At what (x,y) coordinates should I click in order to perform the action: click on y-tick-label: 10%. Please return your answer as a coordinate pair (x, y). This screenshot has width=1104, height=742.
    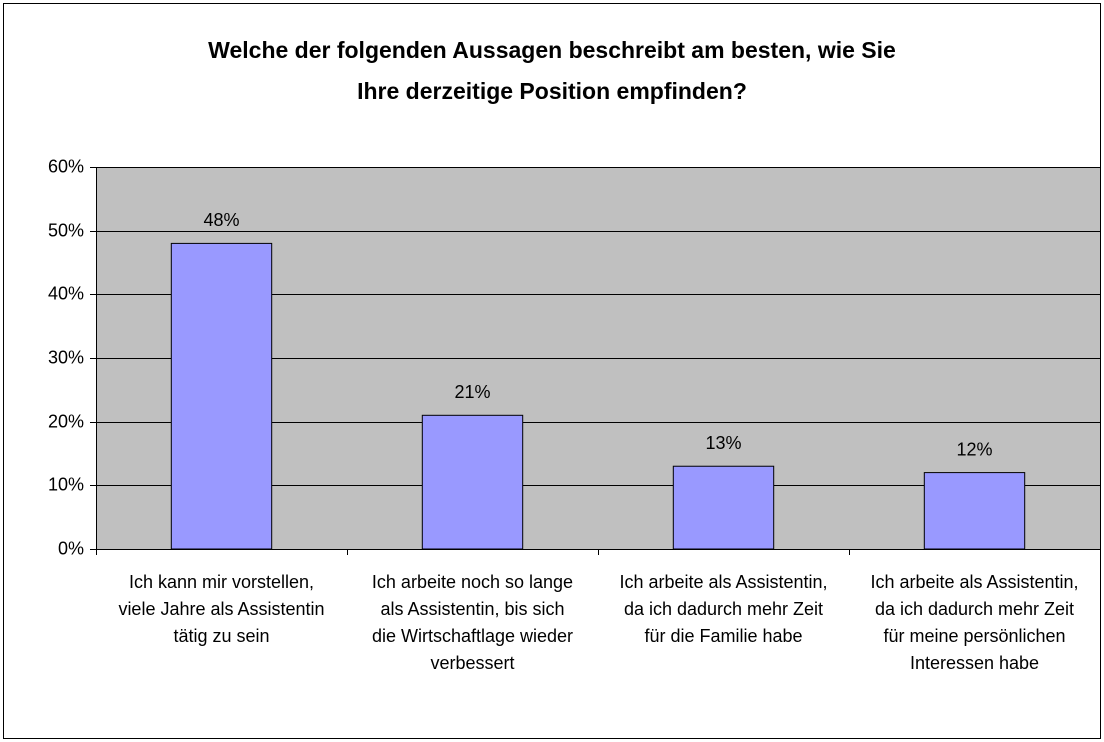
    Looking at the image, I should click on (66, 484).